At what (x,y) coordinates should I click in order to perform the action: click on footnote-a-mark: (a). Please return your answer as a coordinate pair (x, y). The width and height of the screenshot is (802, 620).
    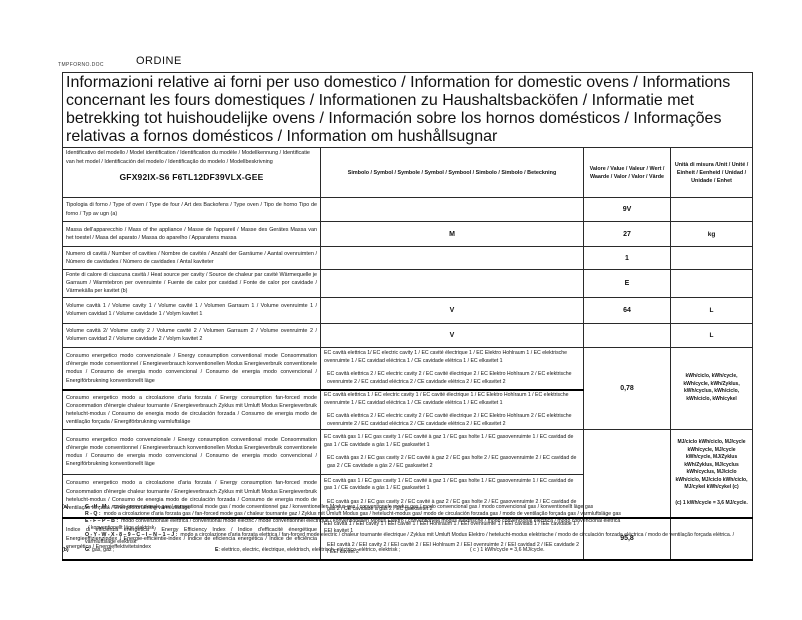
    Looking at the image, I should click on (65, 507).